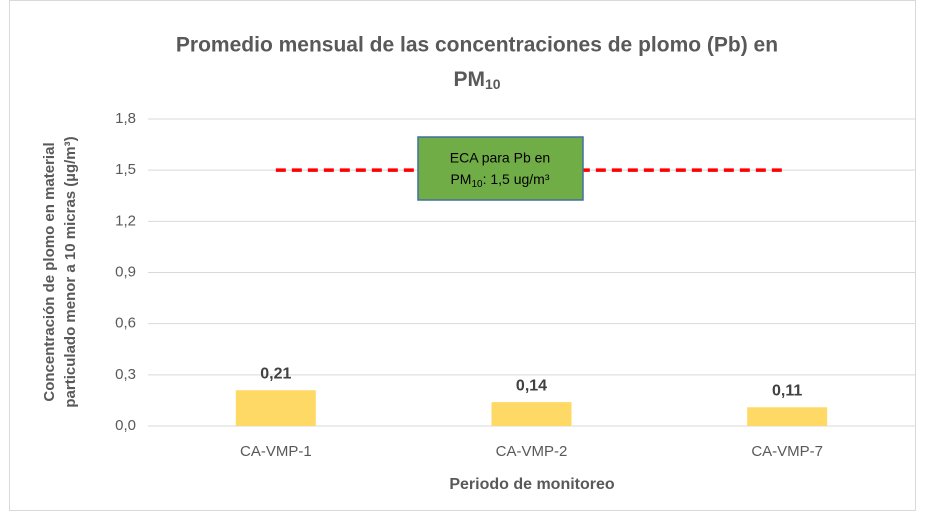 This screenshot has width=929, height=520. I want to click on y-tick-label: 0,9, so click(125, 271).